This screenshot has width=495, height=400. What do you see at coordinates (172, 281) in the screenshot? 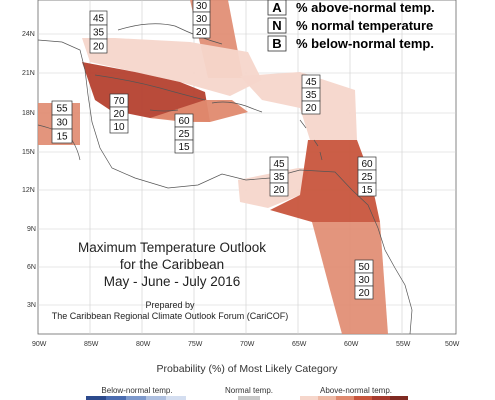
I see `title-line-3: May - June - July 2016` at bounding box center [172, 281].